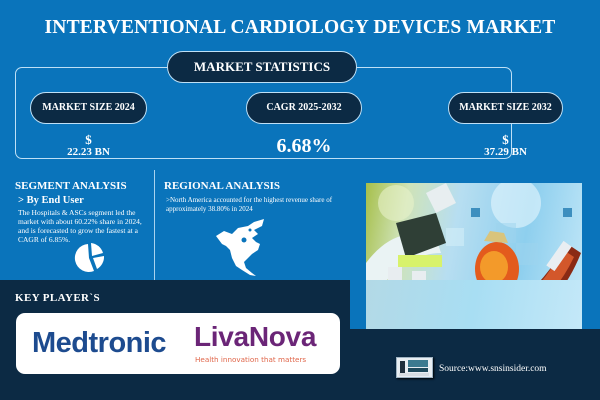 The image size is (600, 400). Describe the element at coordinates (71, 186) in the screenshot. I see `segment-analysis-title: SEGMENT ANALYSIS` at that location.